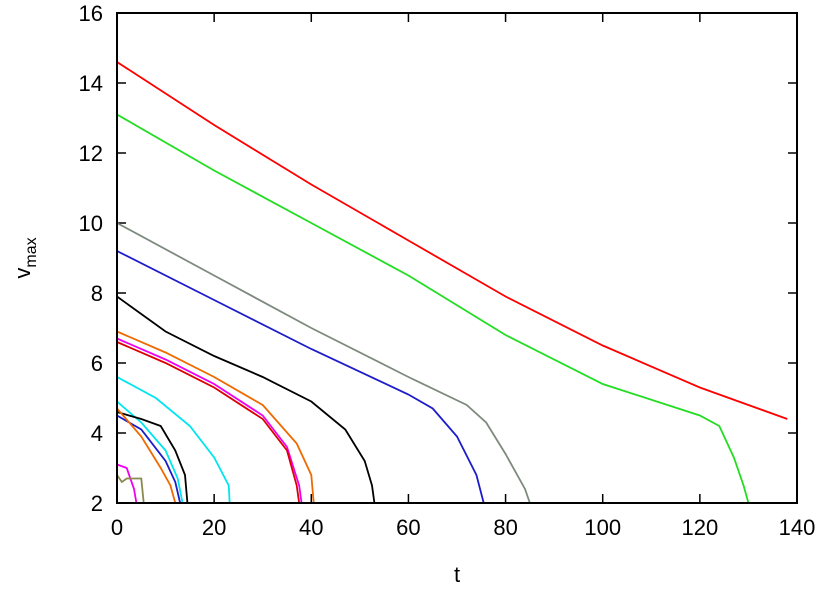 The width and height of the screenshot is (830, 595). I want to click on y-axis-label-sub: max, so click(31, 252).